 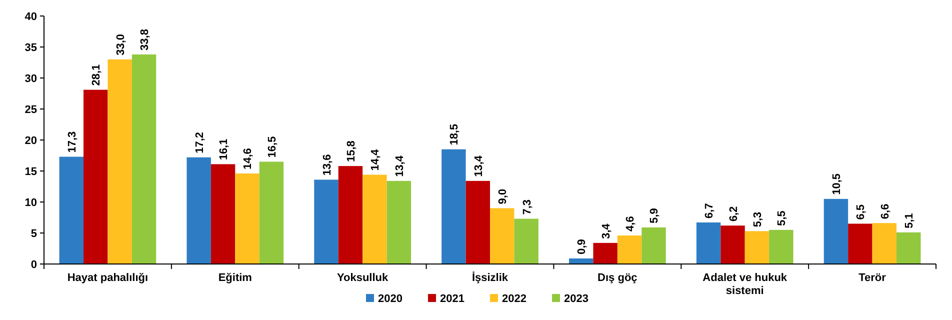 What do you see at coordinates (107, 278) in the screenshot?
I see `x-tick-label: Hayat pahalılığı` at bounding box center [107, 278].